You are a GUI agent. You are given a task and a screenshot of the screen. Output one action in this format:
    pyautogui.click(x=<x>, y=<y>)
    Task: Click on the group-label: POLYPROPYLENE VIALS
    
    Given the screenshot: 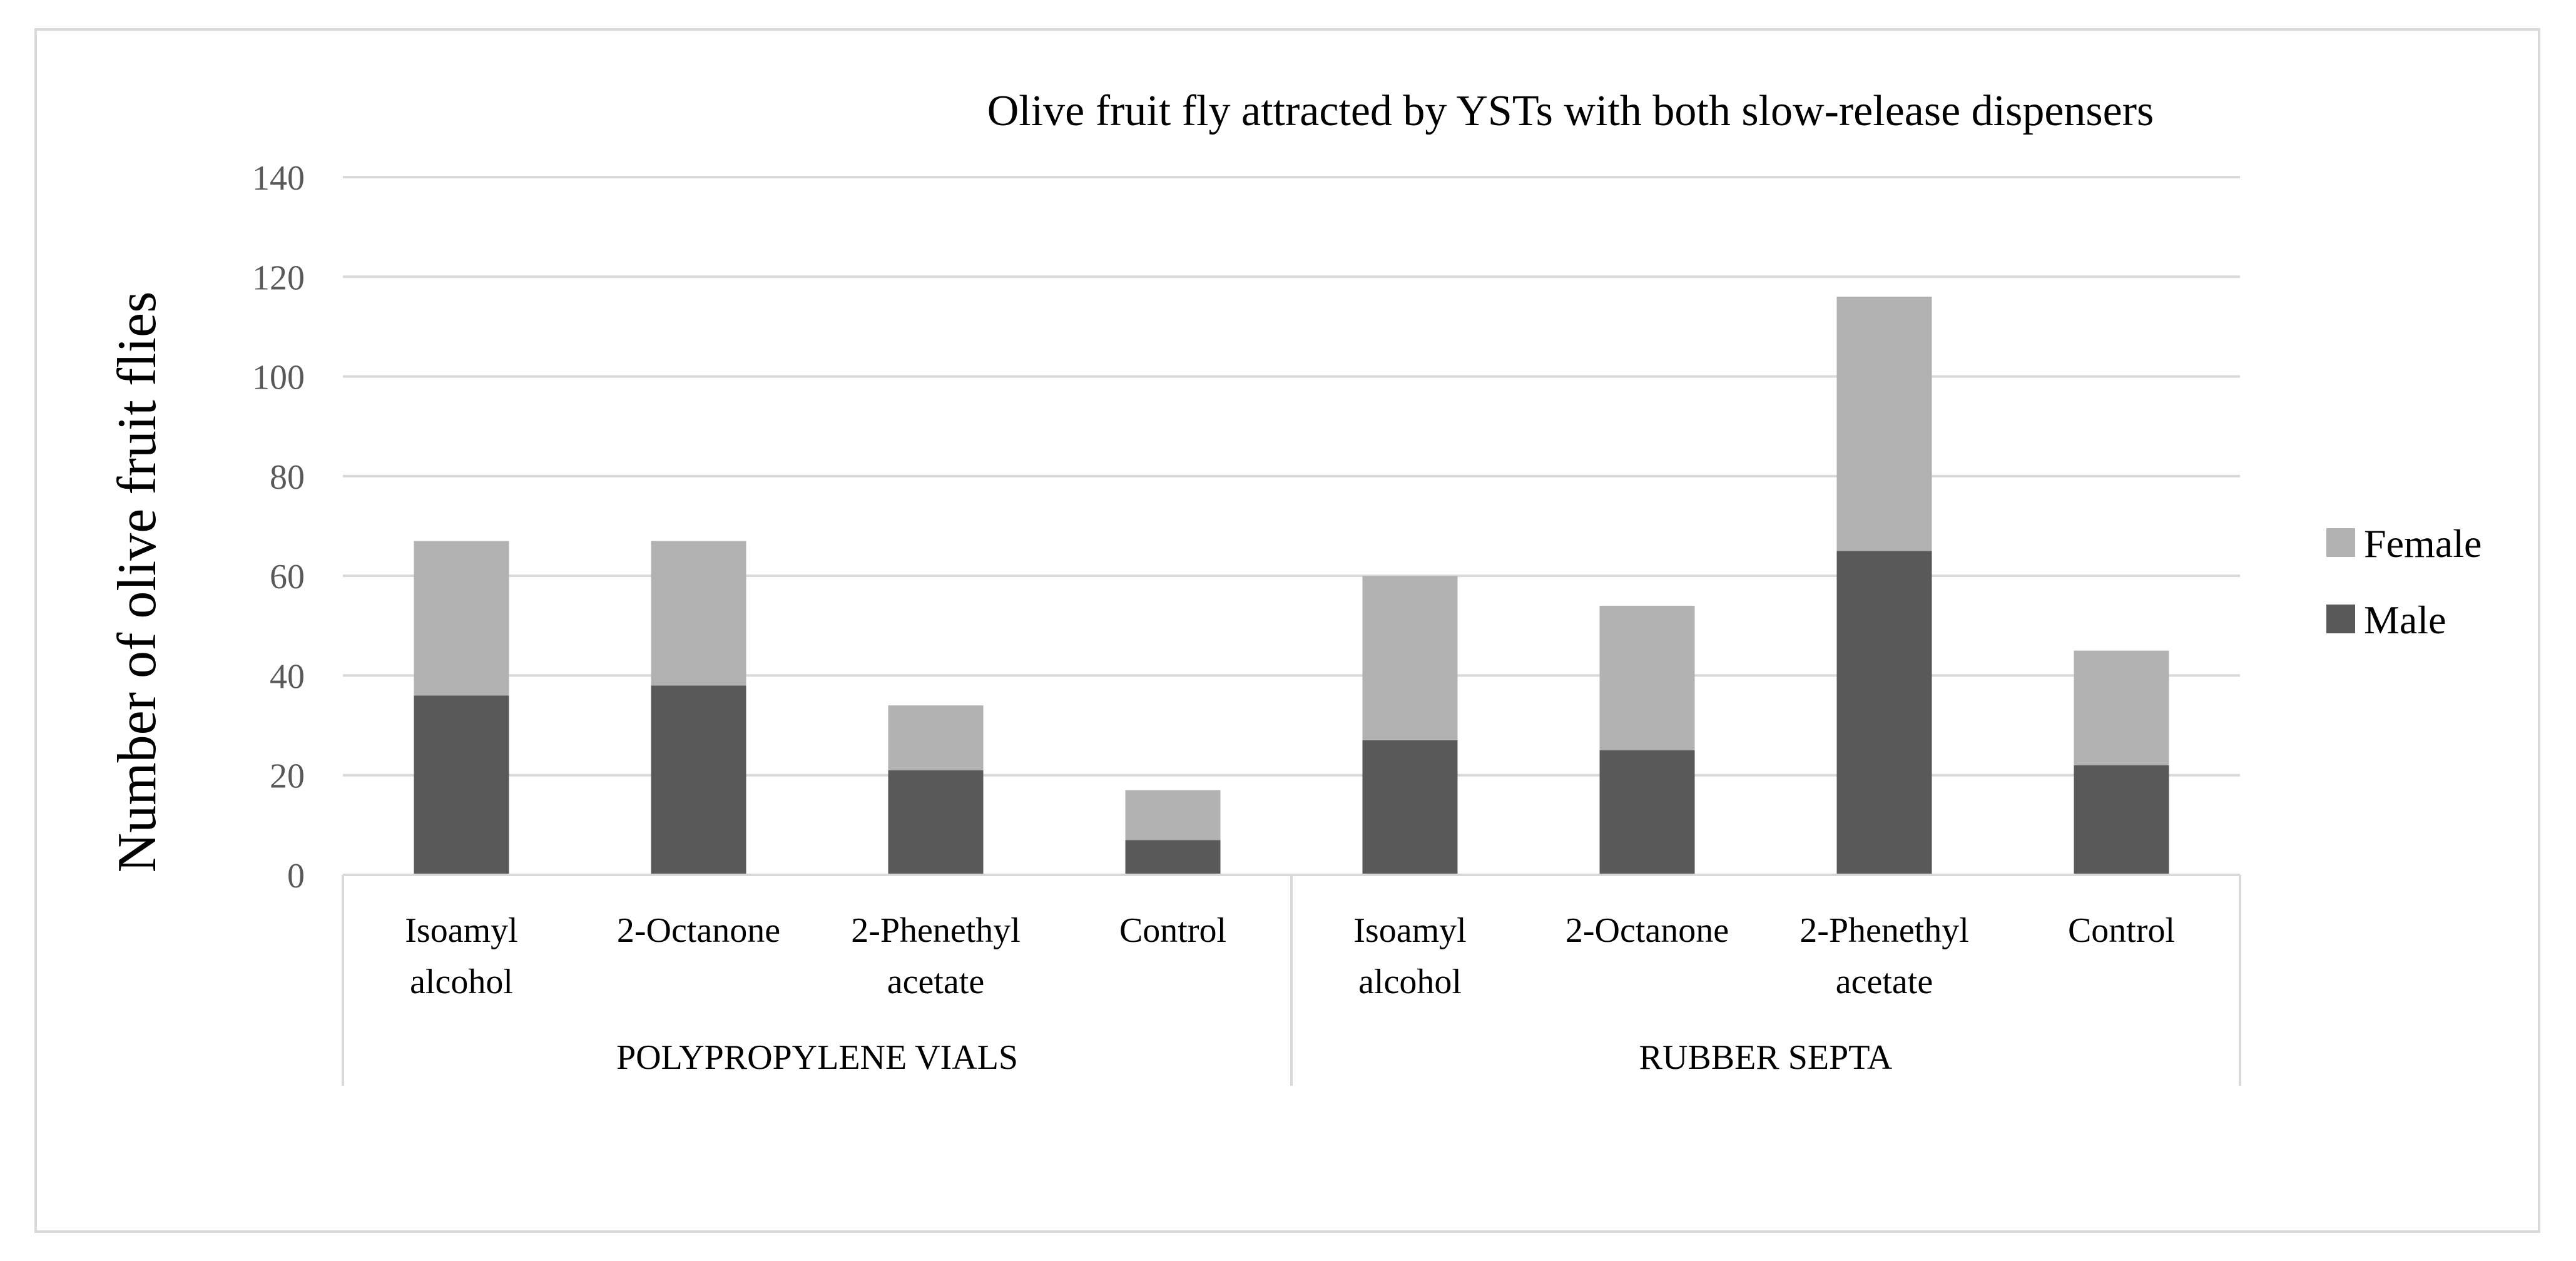 What is the action you would take?
    pyautogui.click(x=817, y=1057)
    